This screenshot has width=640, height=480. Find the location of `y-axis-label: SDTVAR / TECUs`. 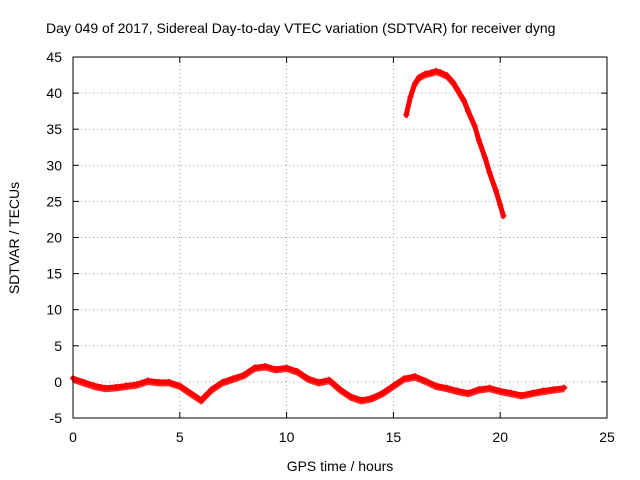

y-axis-label: SDTVAR / TECUs is located at coordinates (14, 238).